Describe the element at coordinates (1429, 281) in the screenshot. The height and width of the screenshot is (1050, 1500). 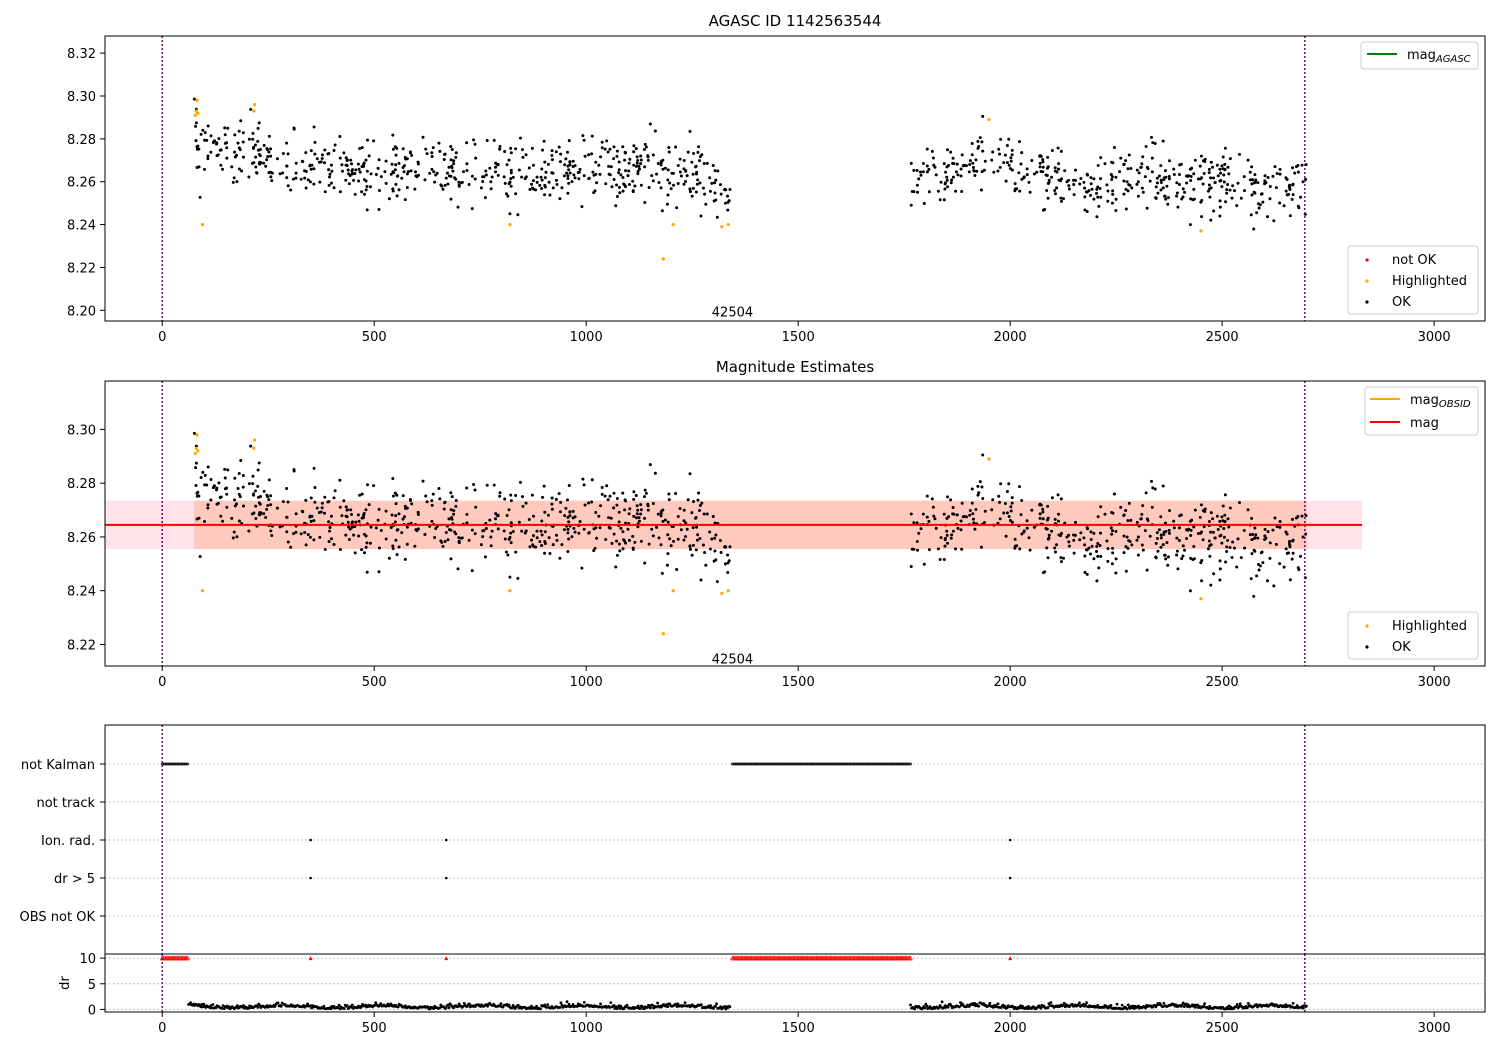
I see `panel1-legend-highlighted-label: Highlighted` at that location.